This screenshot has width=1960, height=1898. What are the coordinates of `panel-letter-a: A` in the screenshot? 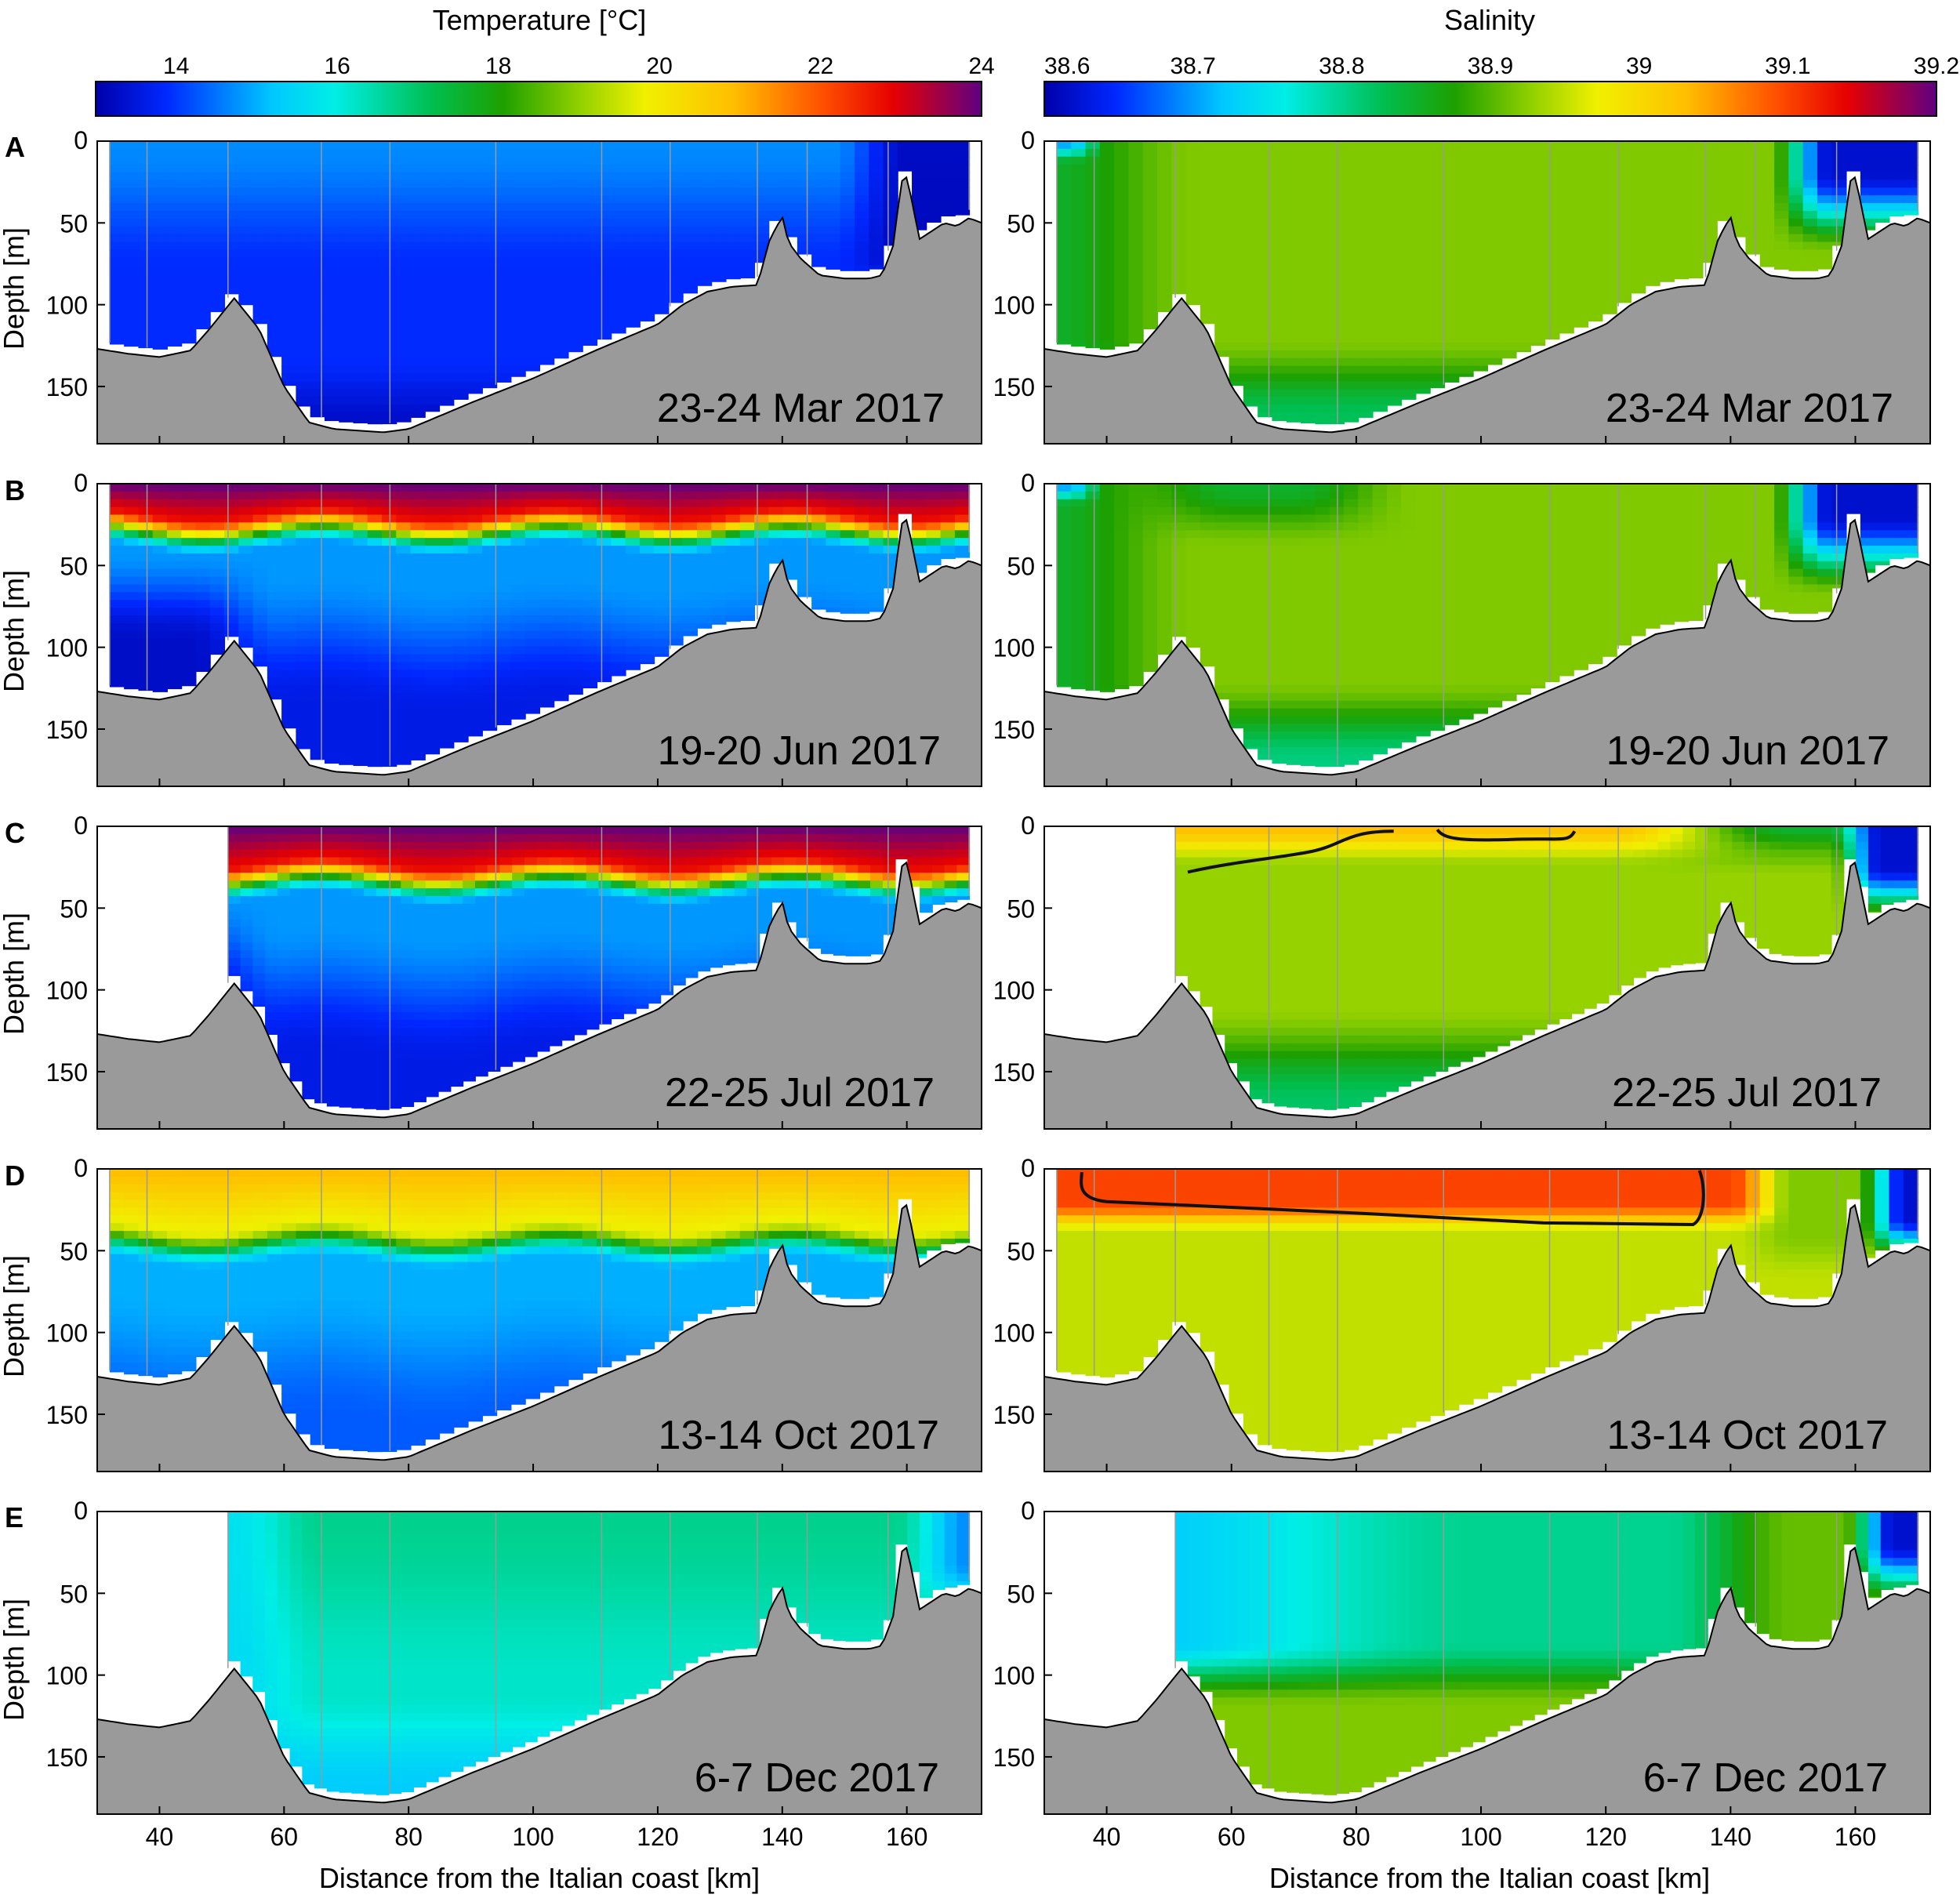 It's located at (15, 147).